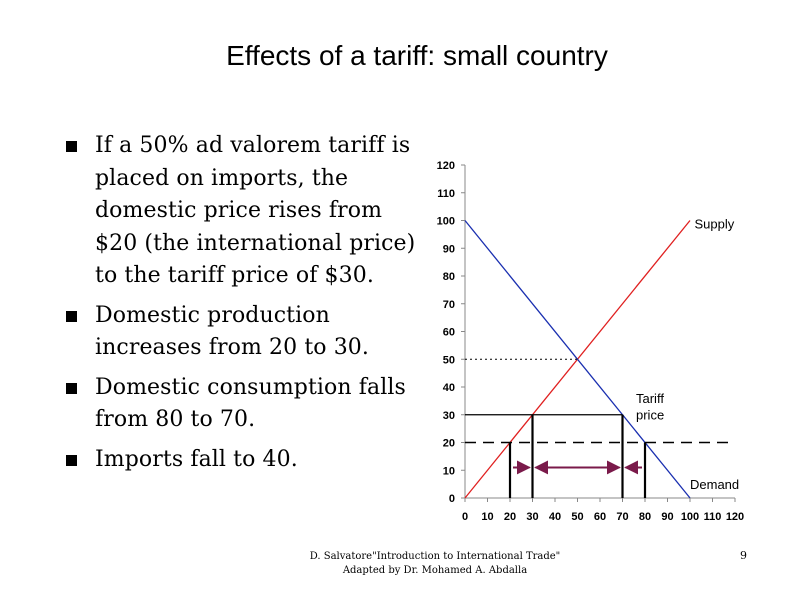 The width and height of the screenshot is (799, 598). Describe the element at coordinates (446, 166) in the screenshot. I see `y-tick-label: 120` at that location.